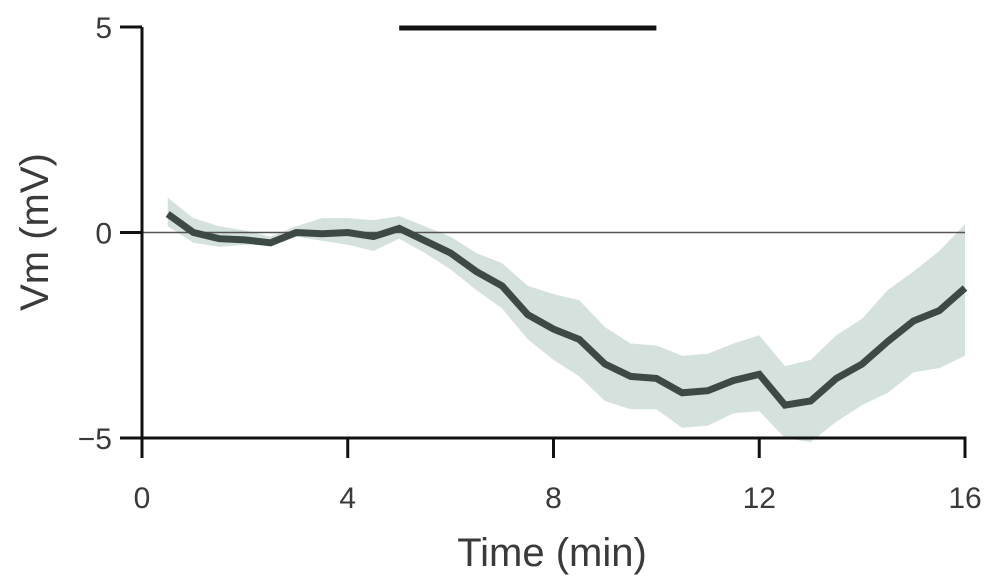 This screenshot has width=998, height=584. I want to click on y-tick-label: −5, so click(95, 439).